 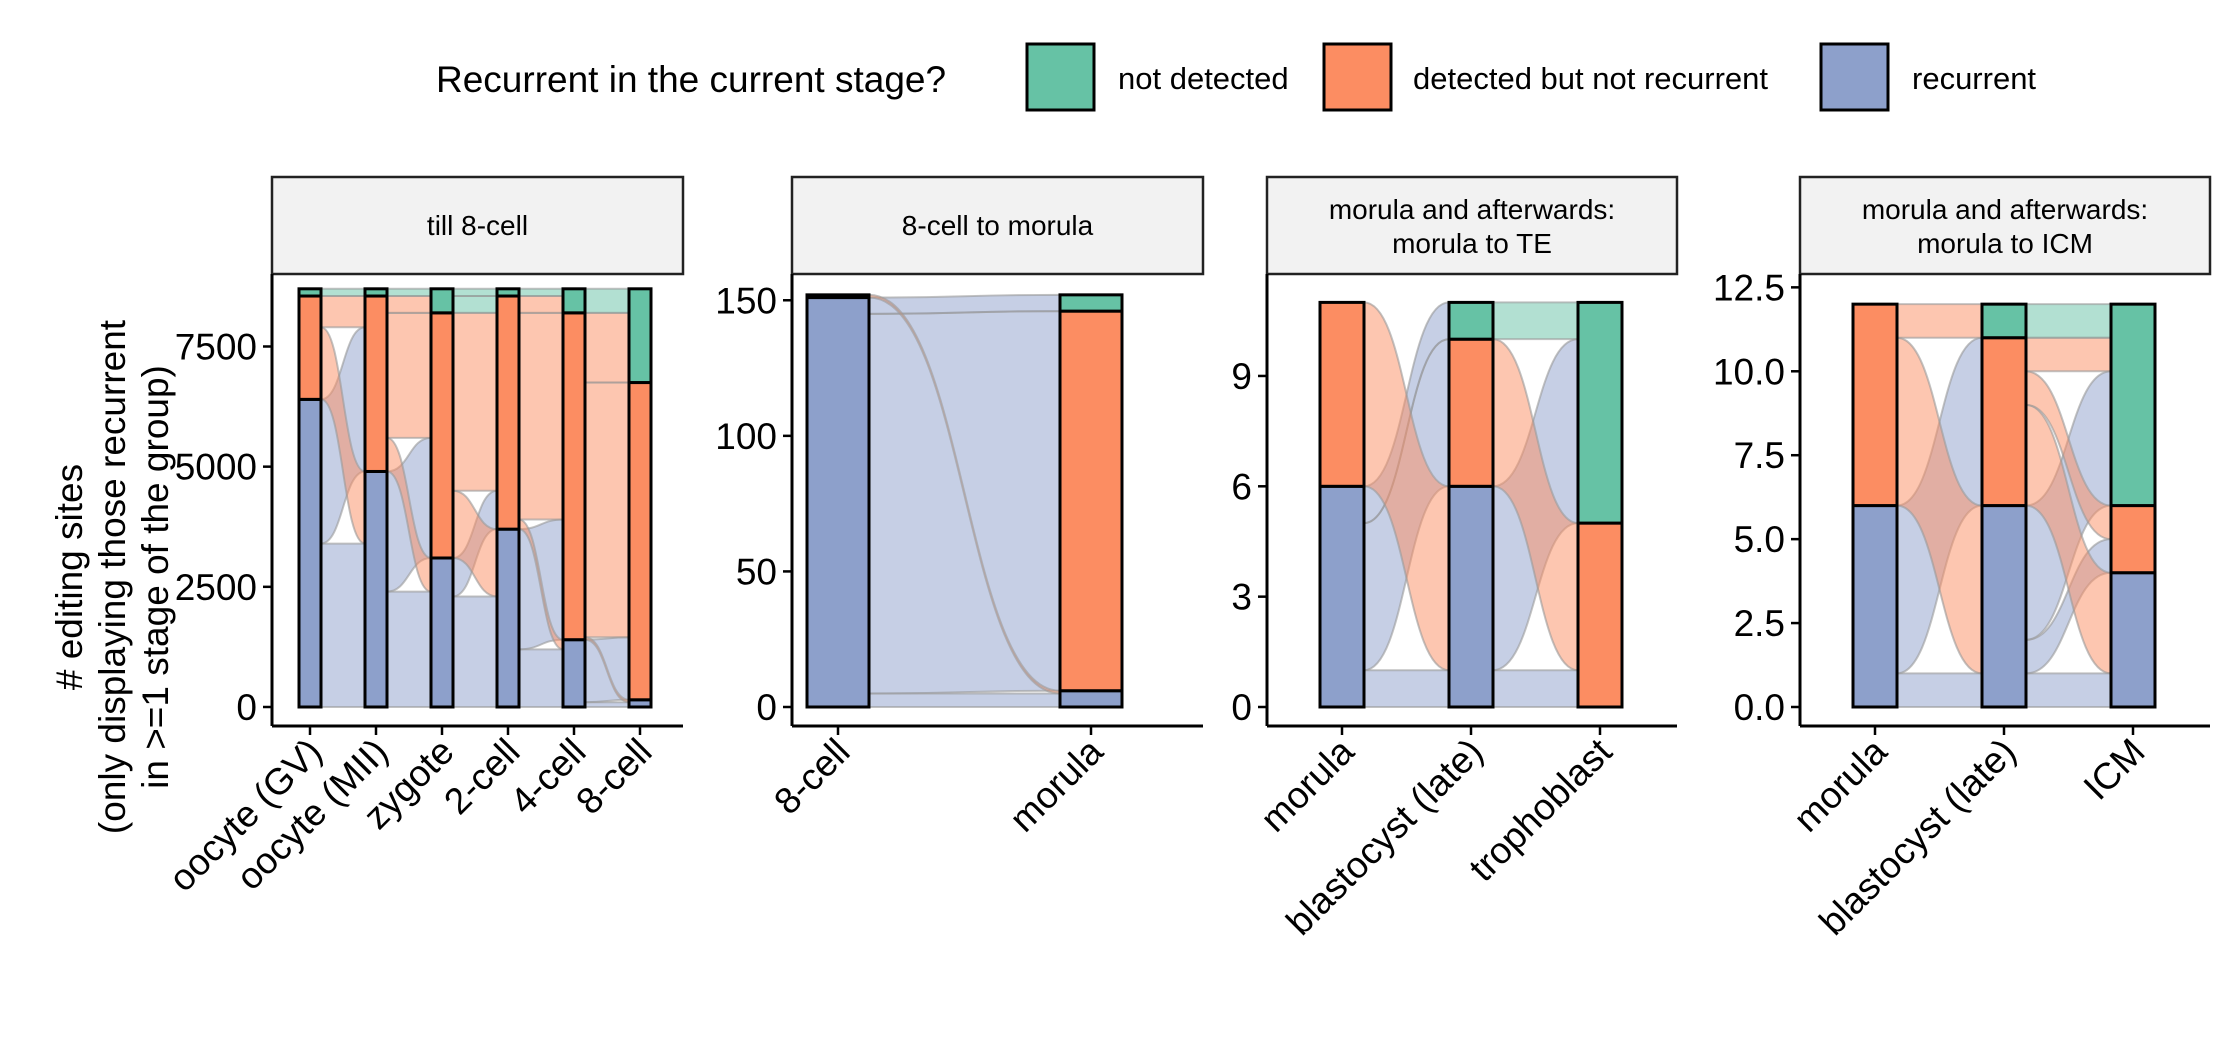 I want to click on legend-title: Recurrent in the current stage?, so click(x=691, y=79).